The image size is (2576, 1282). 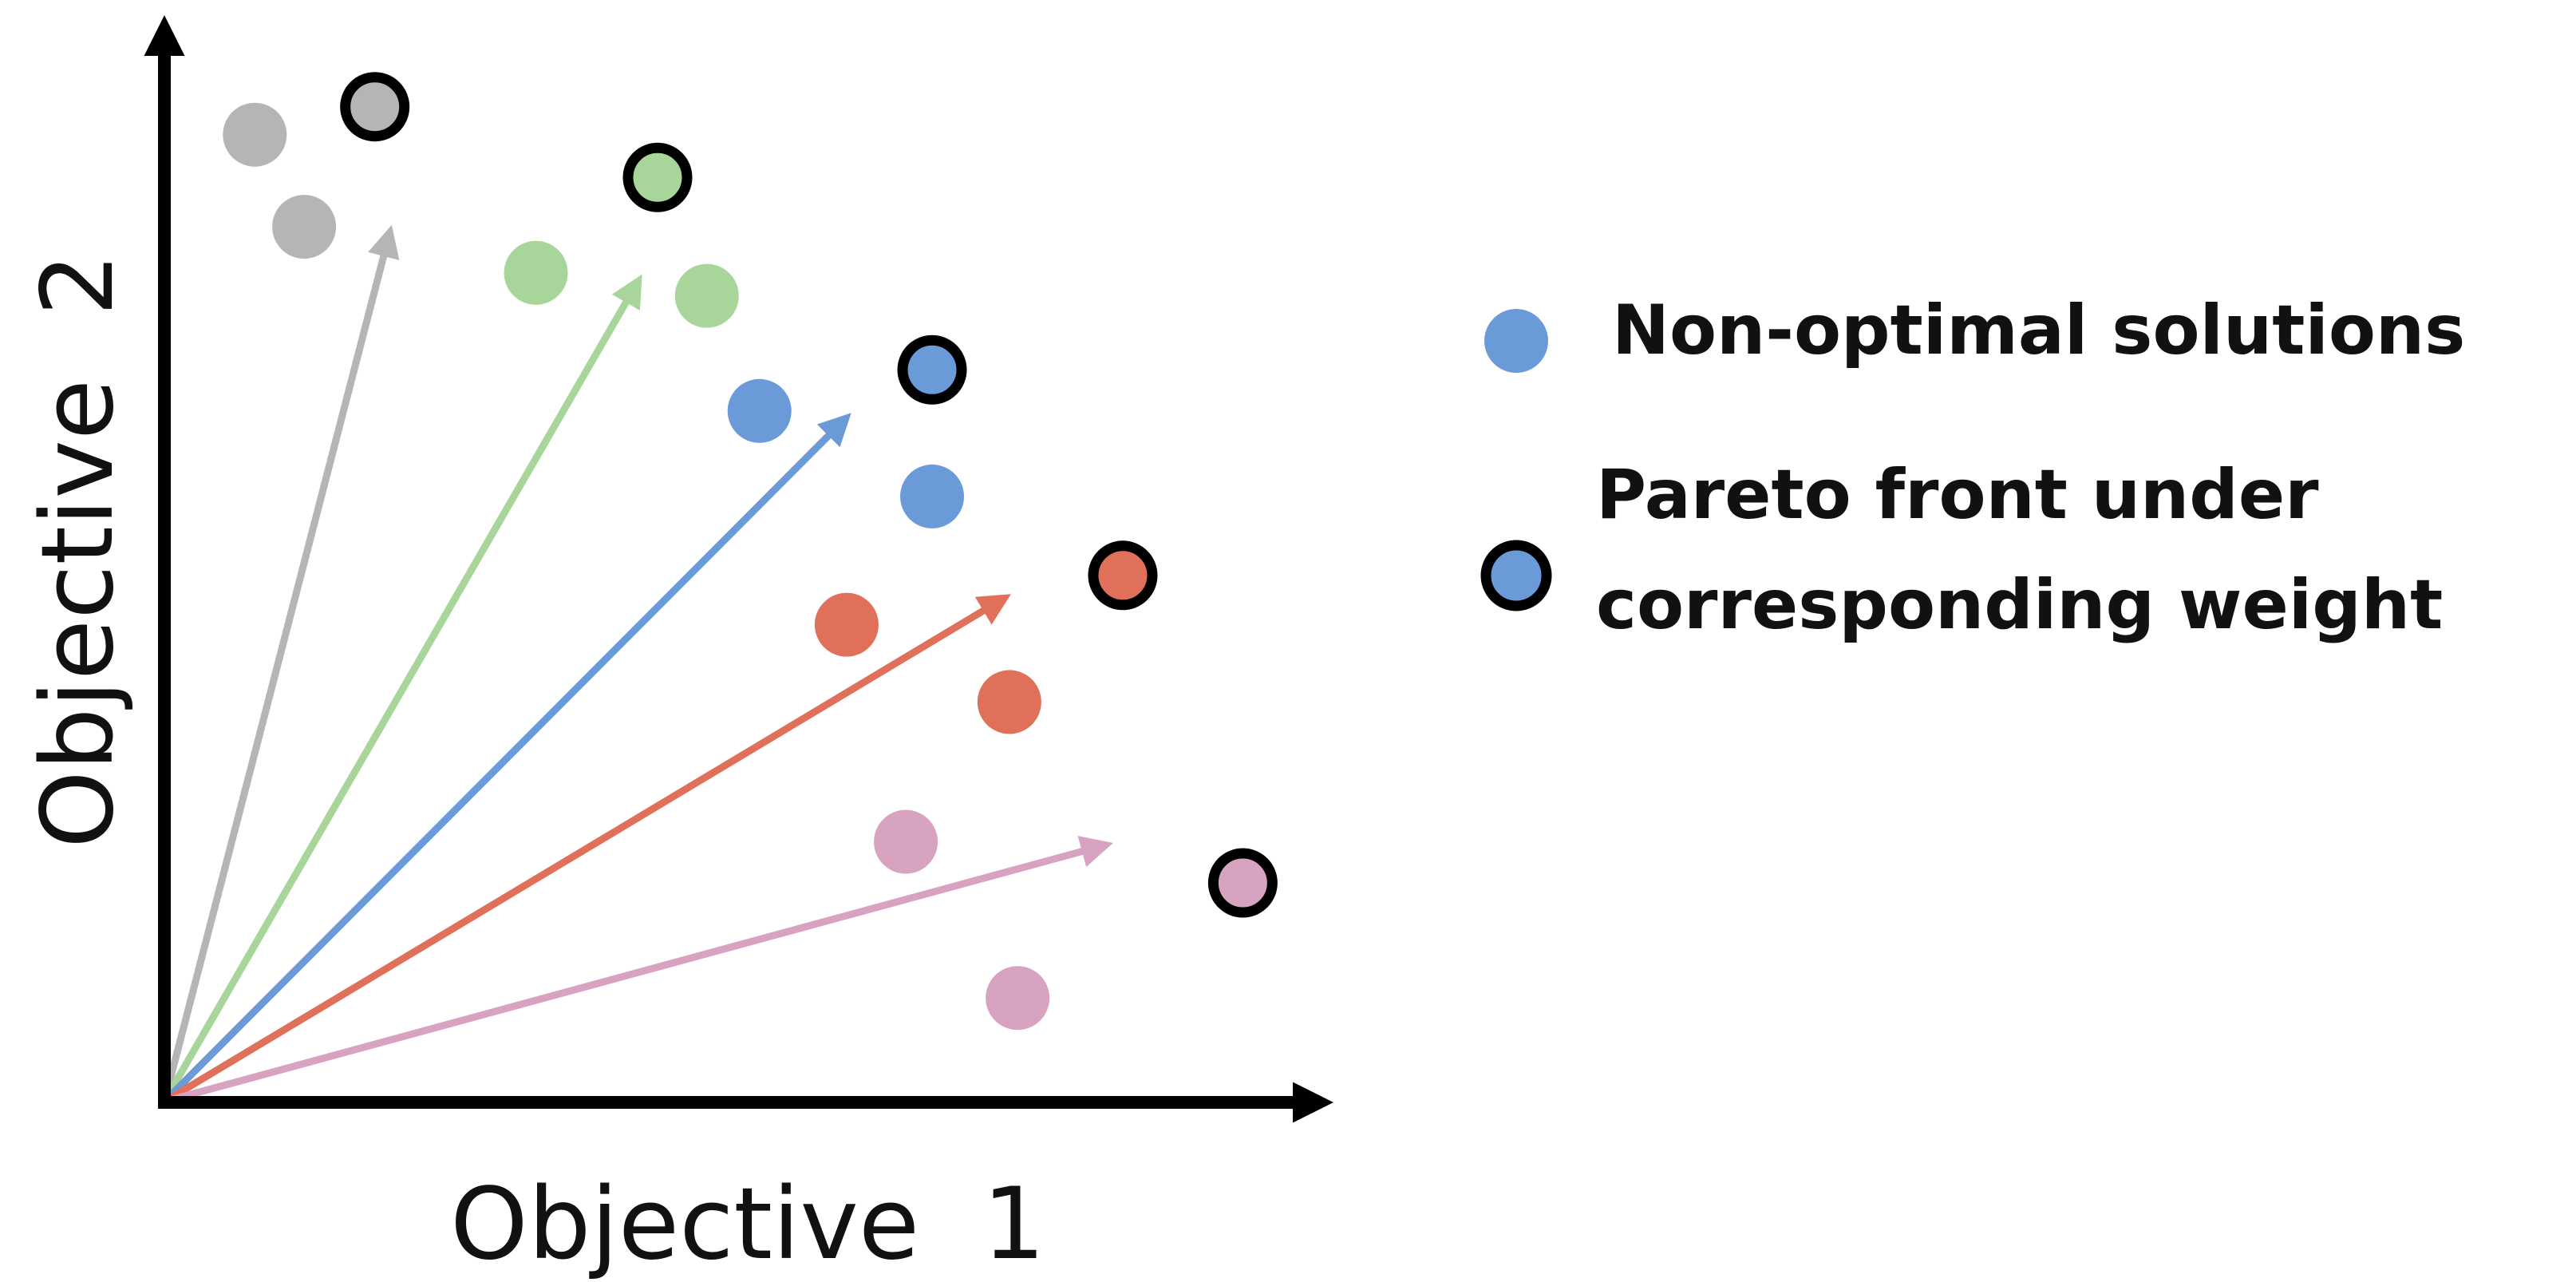 I want to click on pareto-point-gray, so click(x=375, y=107).